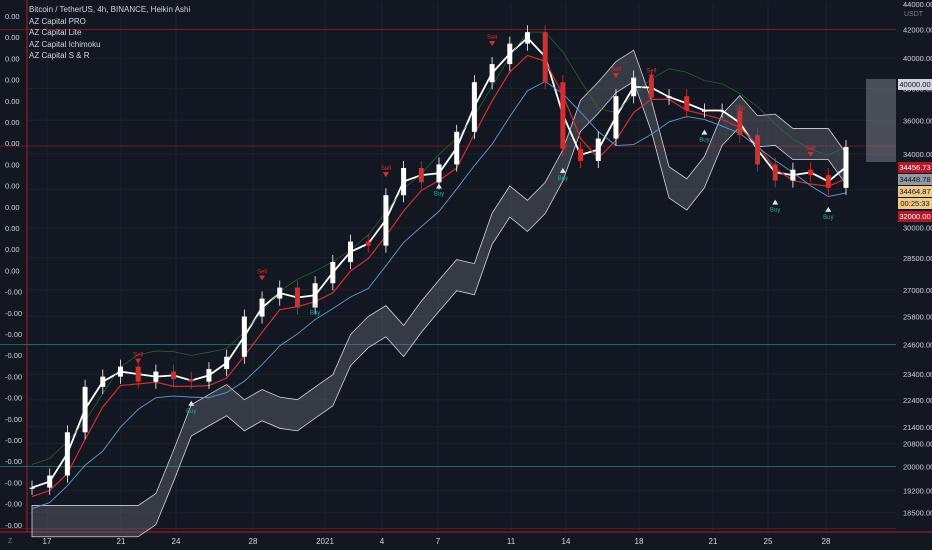  What do you see at coordinates (917, 467) in the screenshot?
I see `y-tick-label: 20000.00` at bounding box center [917, 467].